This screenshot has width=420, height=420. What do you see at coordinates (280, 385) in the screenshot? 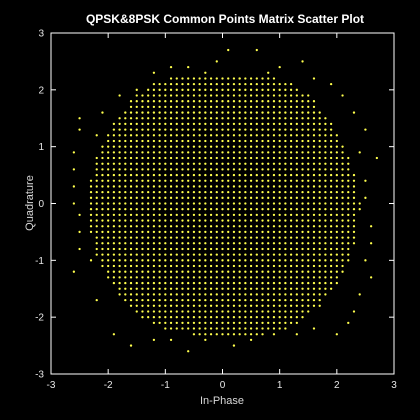
I see `x-tick-label: 1` at bounding box center [280, 385].